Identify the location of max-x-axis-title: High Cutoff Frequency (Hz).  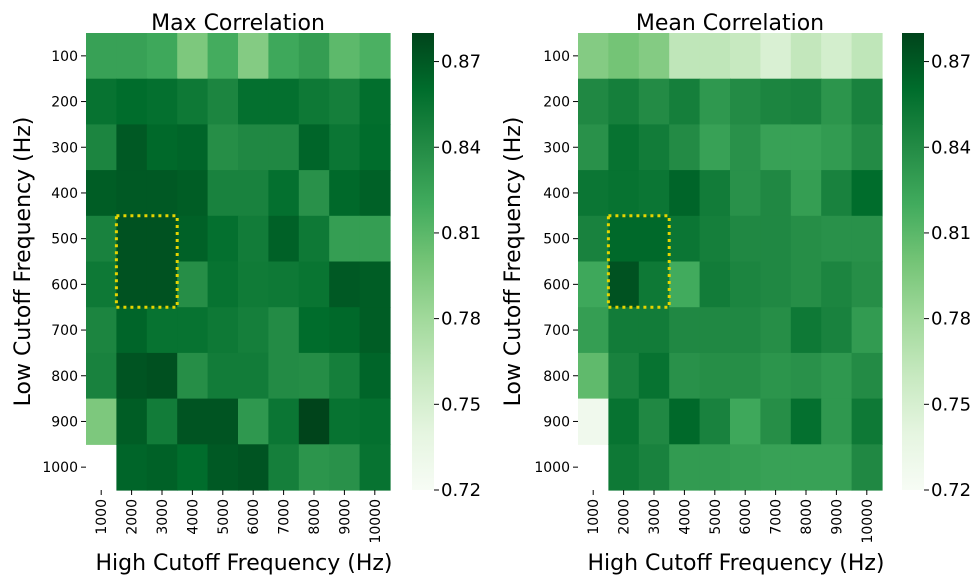
(244, 563).